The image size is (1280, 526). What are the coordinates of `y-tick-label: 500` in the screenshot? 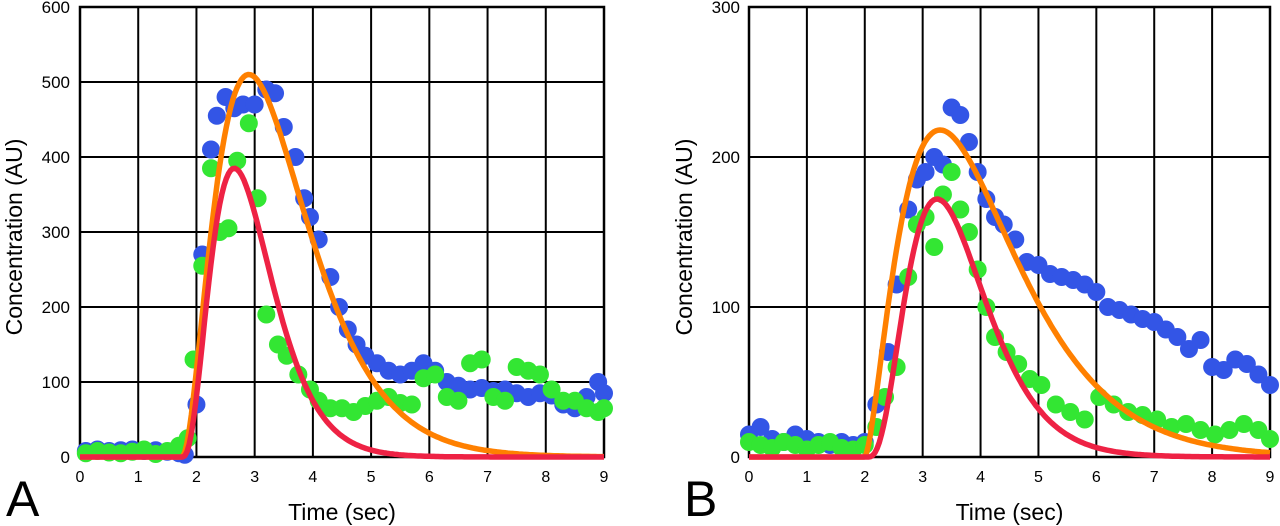 It's located at (56, 82).